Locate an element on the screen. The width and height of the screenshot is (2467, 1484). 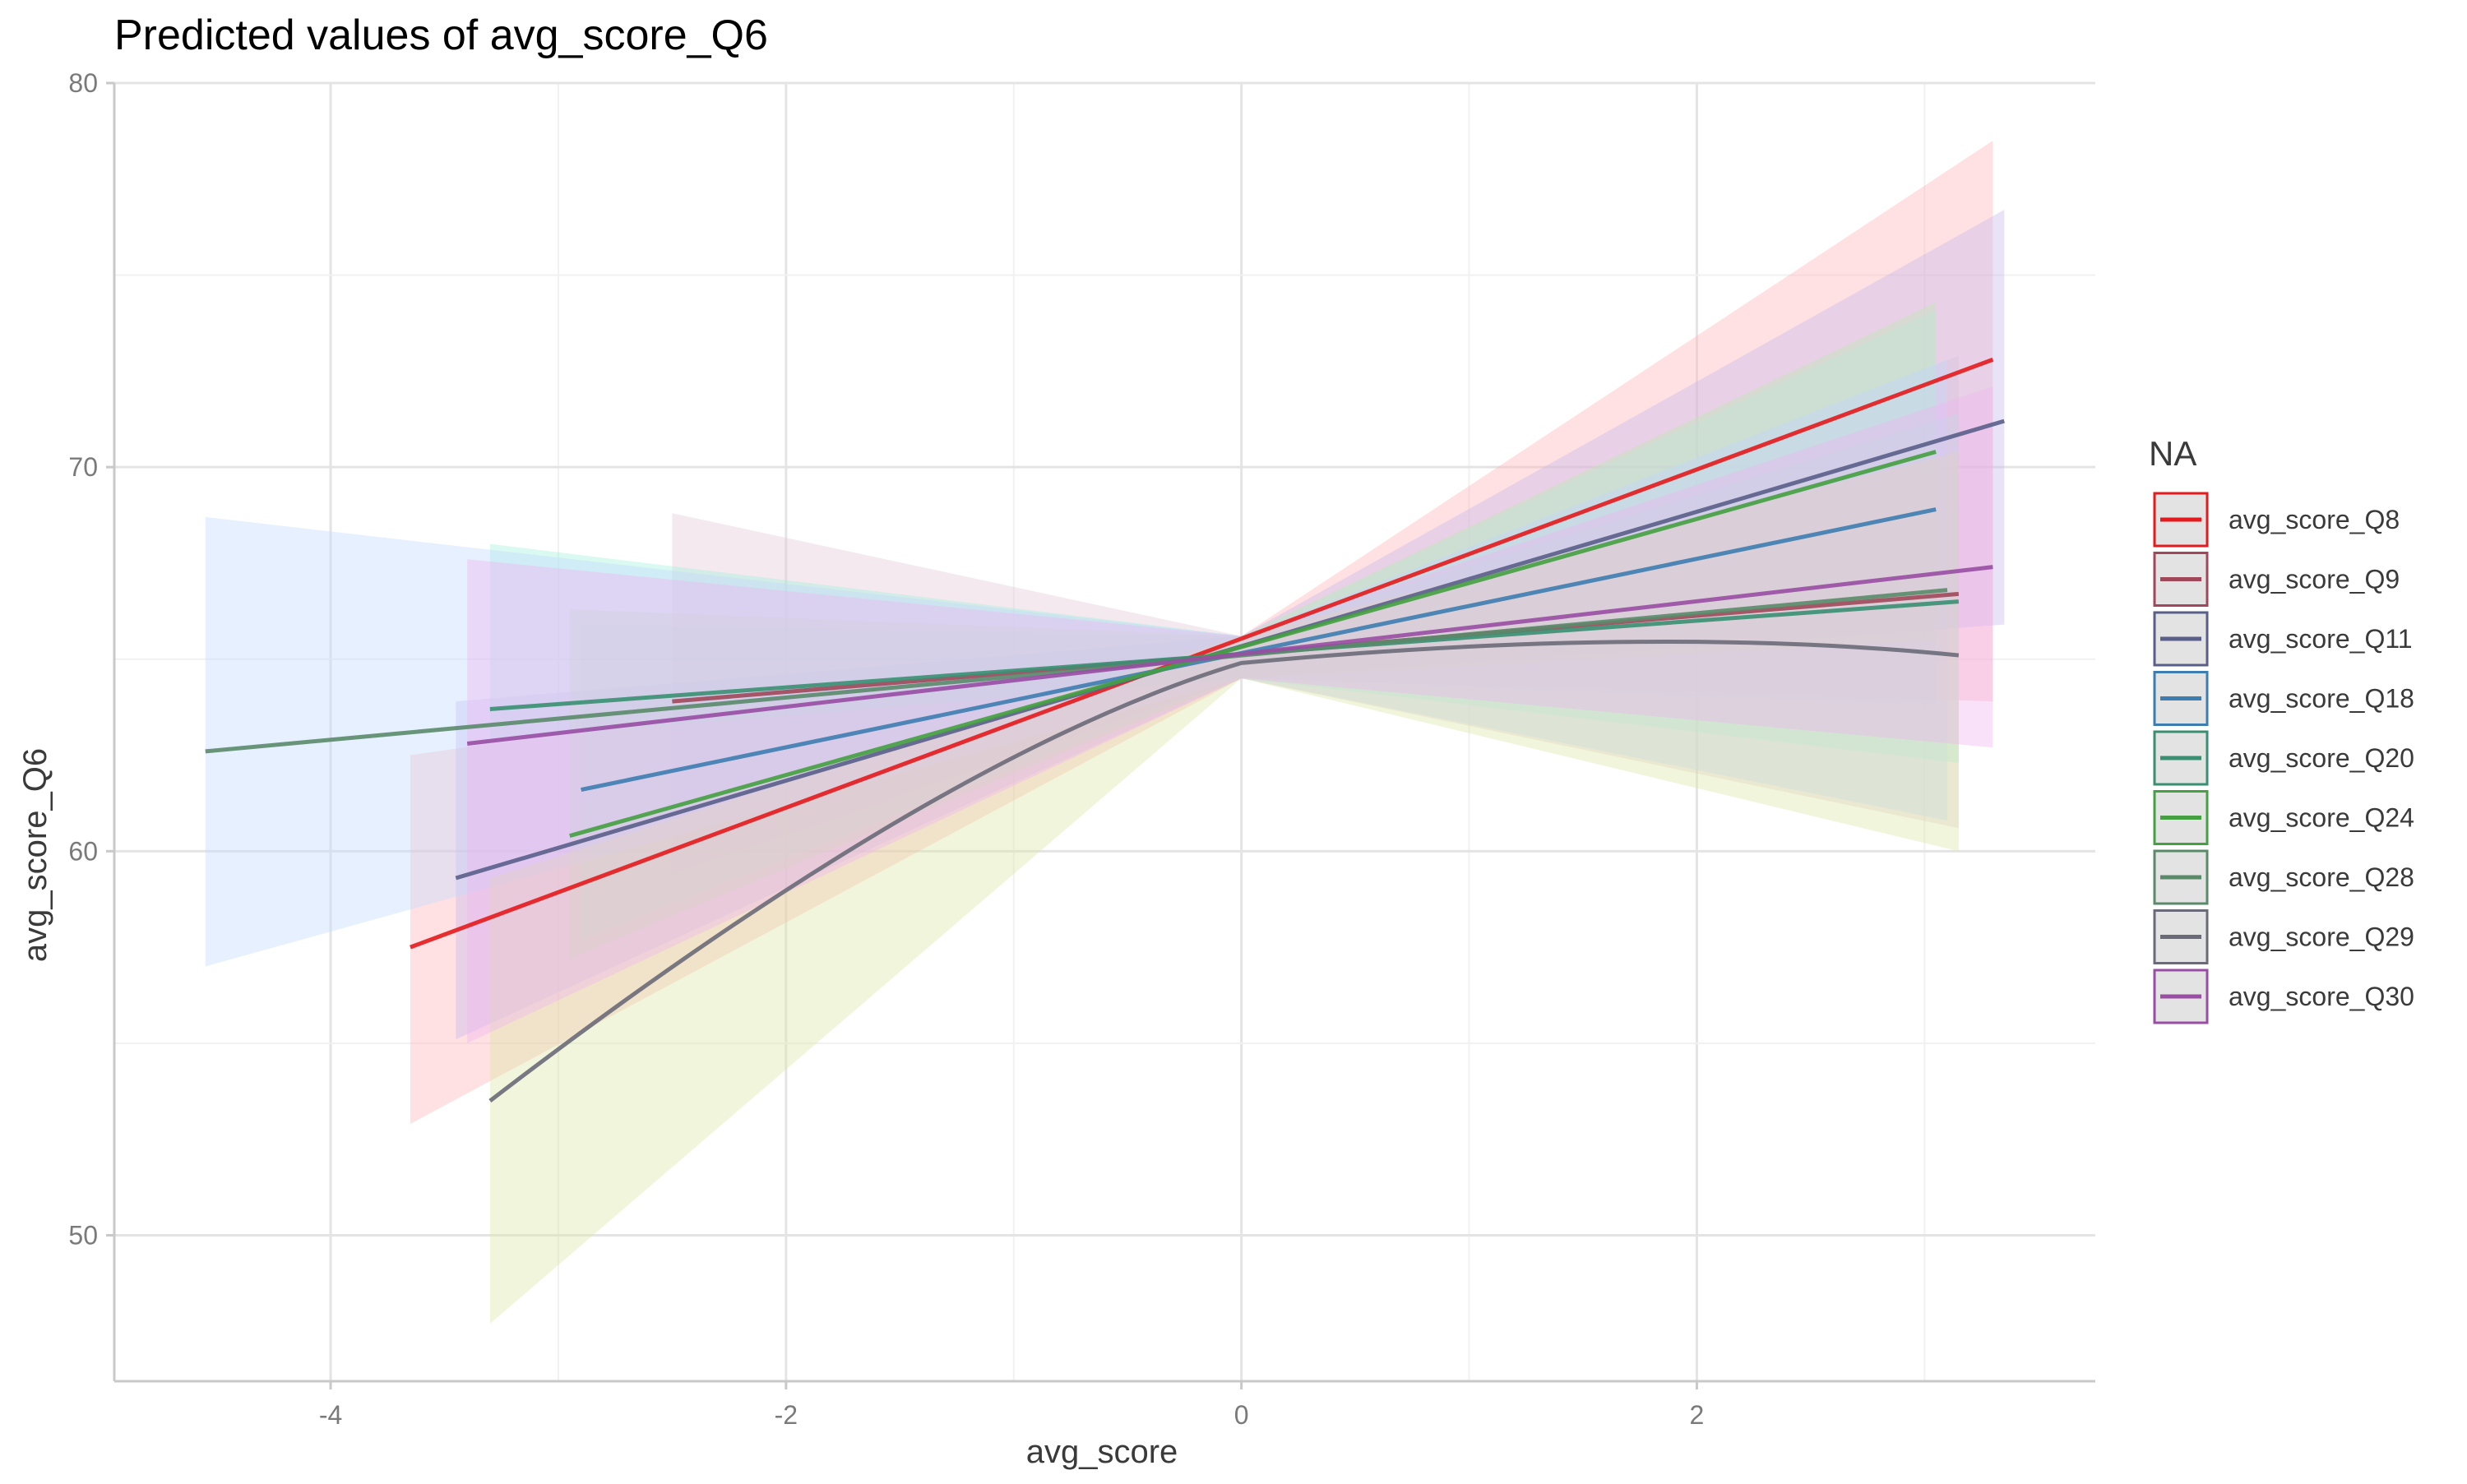
x-tick-label: -4 is located at coordinates (330, 1415).